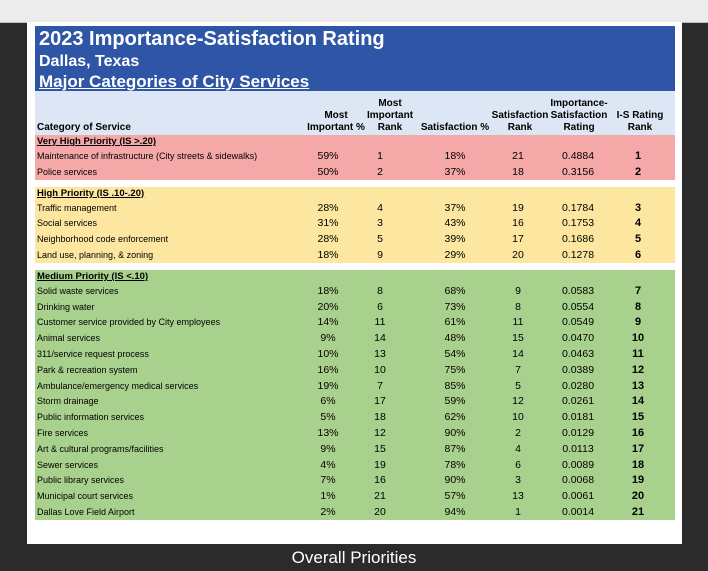  What do you see at coordinates (638, 353) in the screenshot?
I see `row-is-rank: 11` at bounding box center [638, 353].